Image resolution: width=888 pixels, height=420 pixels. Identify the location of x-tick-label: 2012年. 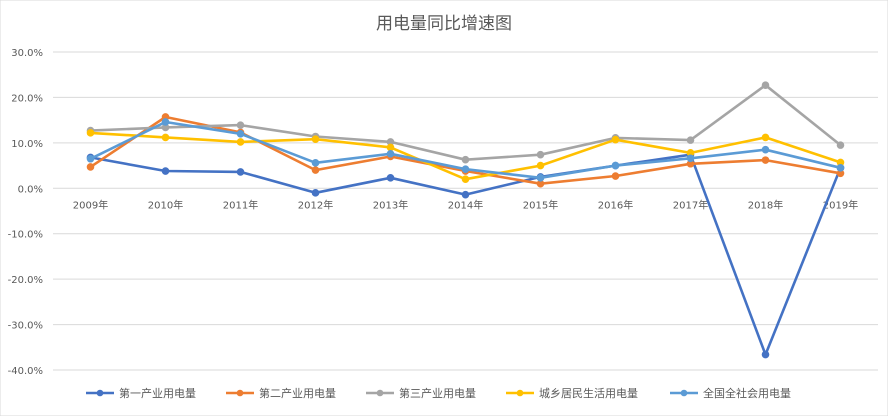
(315, 204).